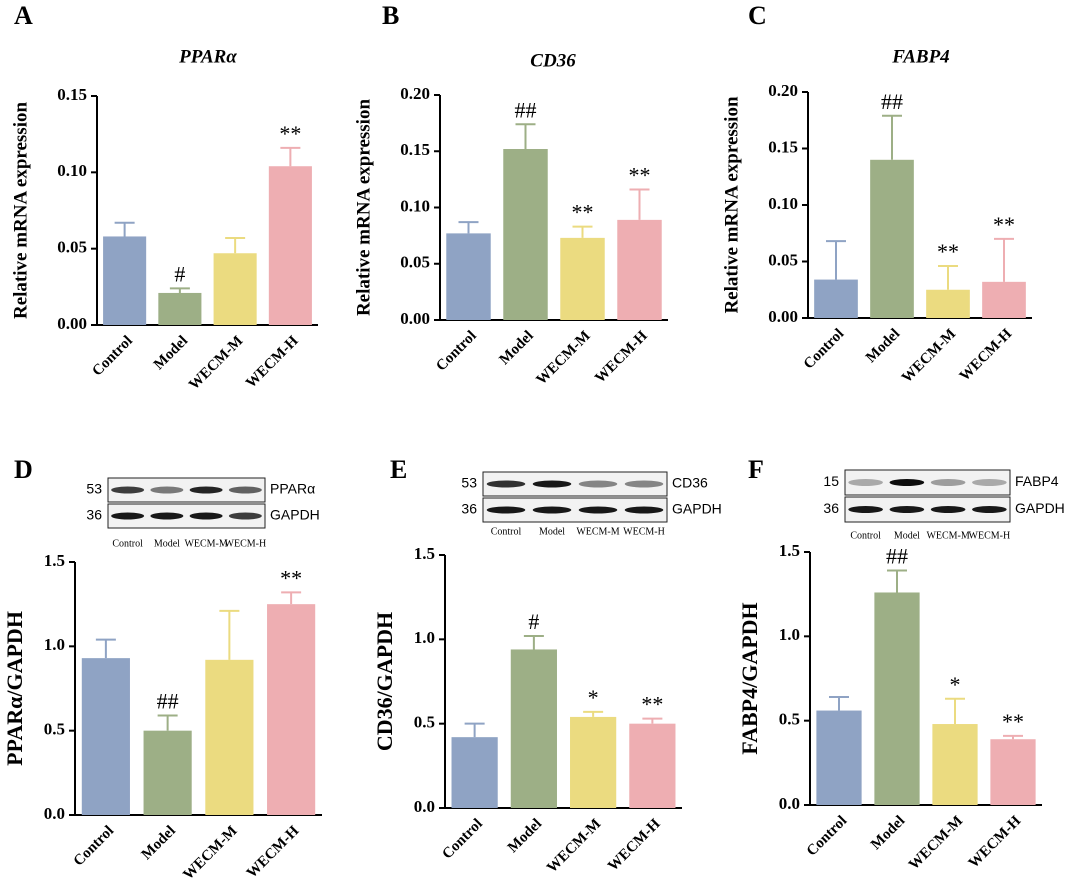  Describe the element at coordinates (553, 60) in the screenshot. I see `chart-title: CD36` at that location.